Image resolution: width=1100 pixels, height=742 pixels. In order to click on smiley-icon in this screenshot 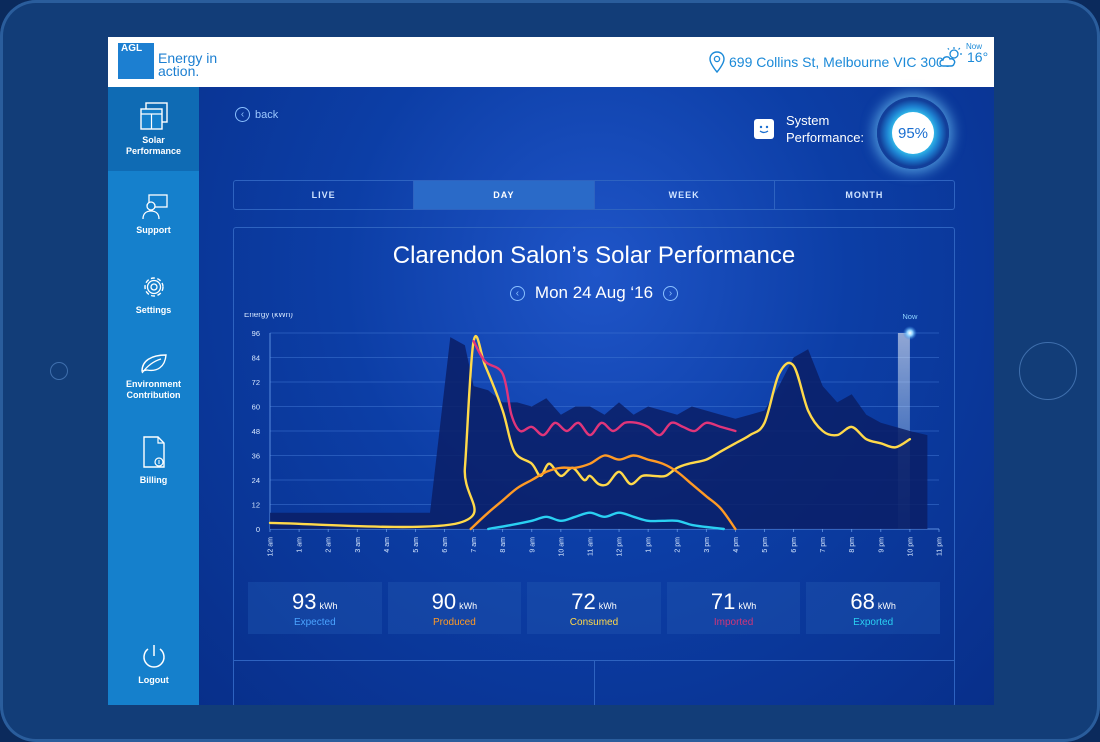, I will do `click(764, 129)`.